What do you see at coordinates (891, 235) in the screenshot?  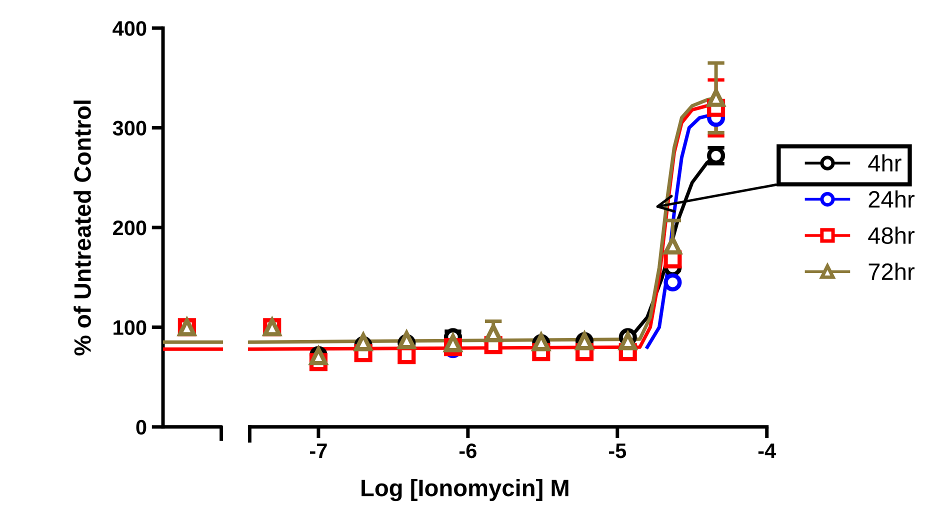 I see `legend-label: 48hr` at bounding box center [891, 235].